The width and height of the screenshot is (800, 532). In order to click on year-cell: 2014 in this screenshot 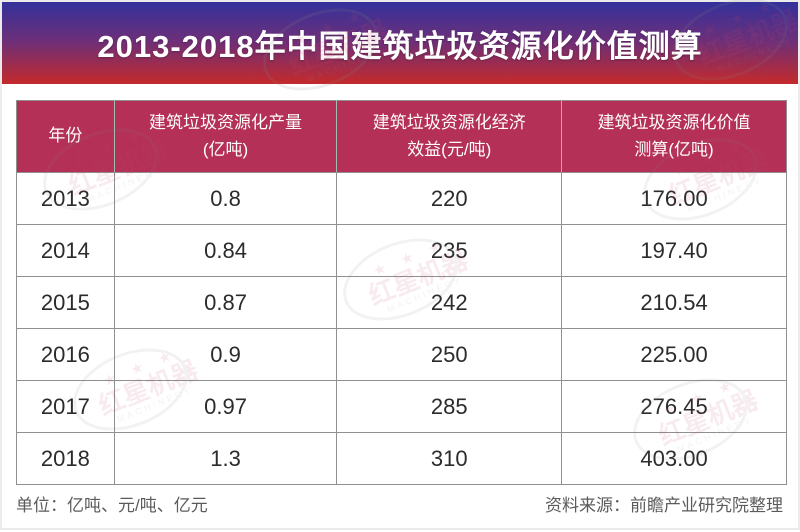, I will do `click(65, 250)`.